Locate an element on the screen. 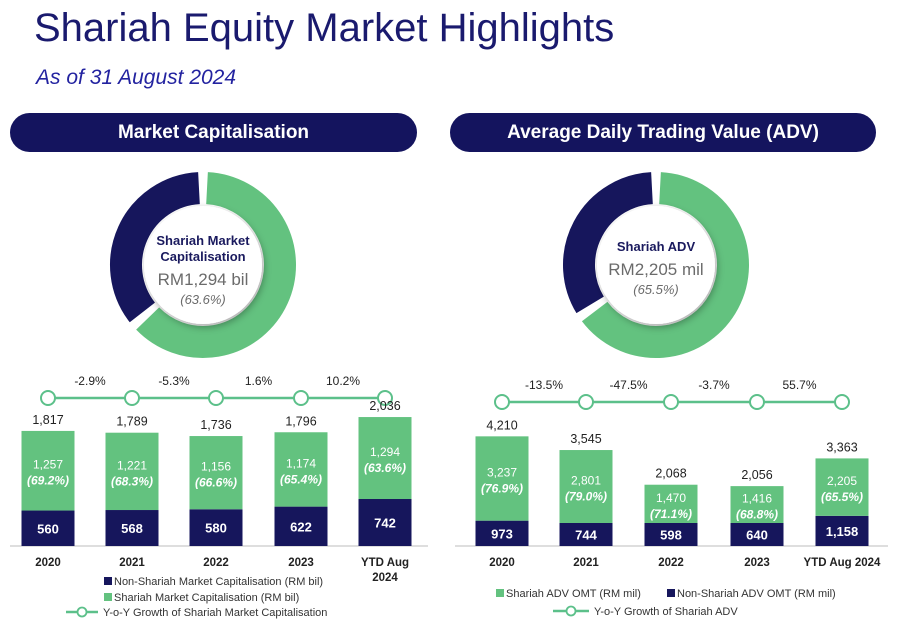 Image resolution: width=897 pixels, height=631 pixels. bar-shariah-label: 2,801 is located at coordinates (586, 481).